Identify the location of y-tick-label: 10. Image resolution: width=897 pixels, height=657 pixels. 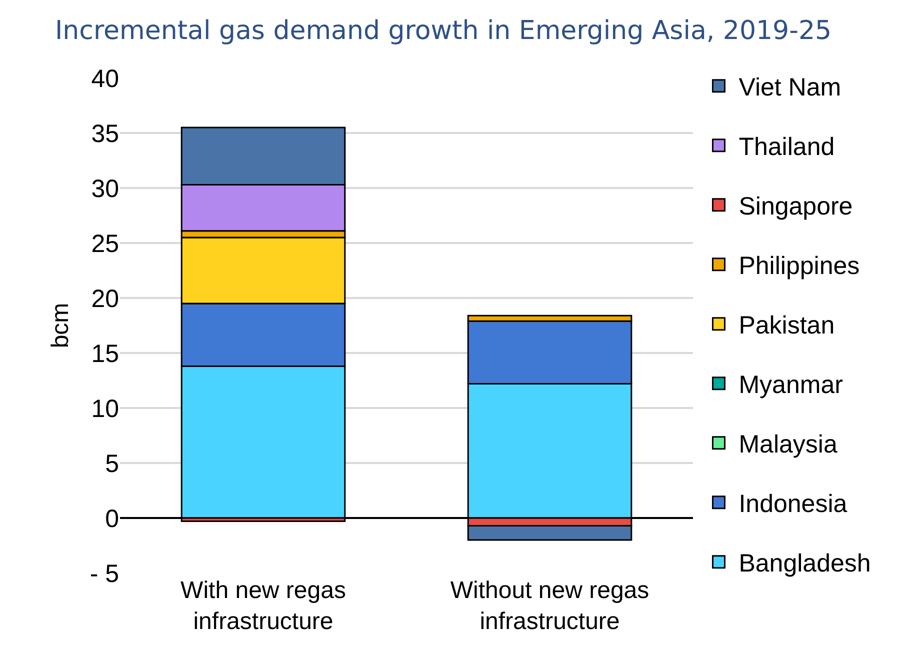
(105, 408).